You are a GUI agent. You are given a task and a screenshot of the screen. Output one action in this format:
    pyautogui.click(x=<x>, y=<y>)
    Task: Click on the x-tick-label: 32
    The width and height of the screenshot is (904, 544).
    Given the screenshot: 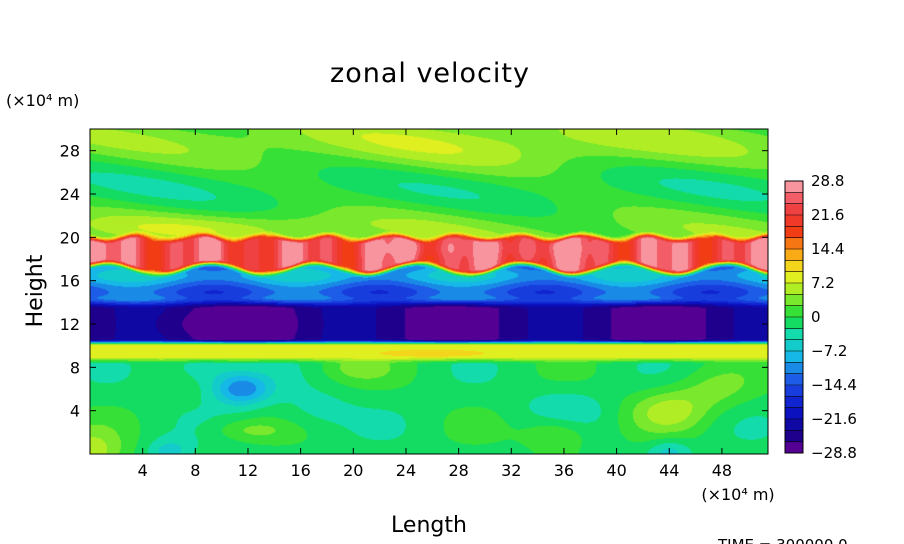 What is the action you would take?
    pyautogui.click(x=511, y=470)
    